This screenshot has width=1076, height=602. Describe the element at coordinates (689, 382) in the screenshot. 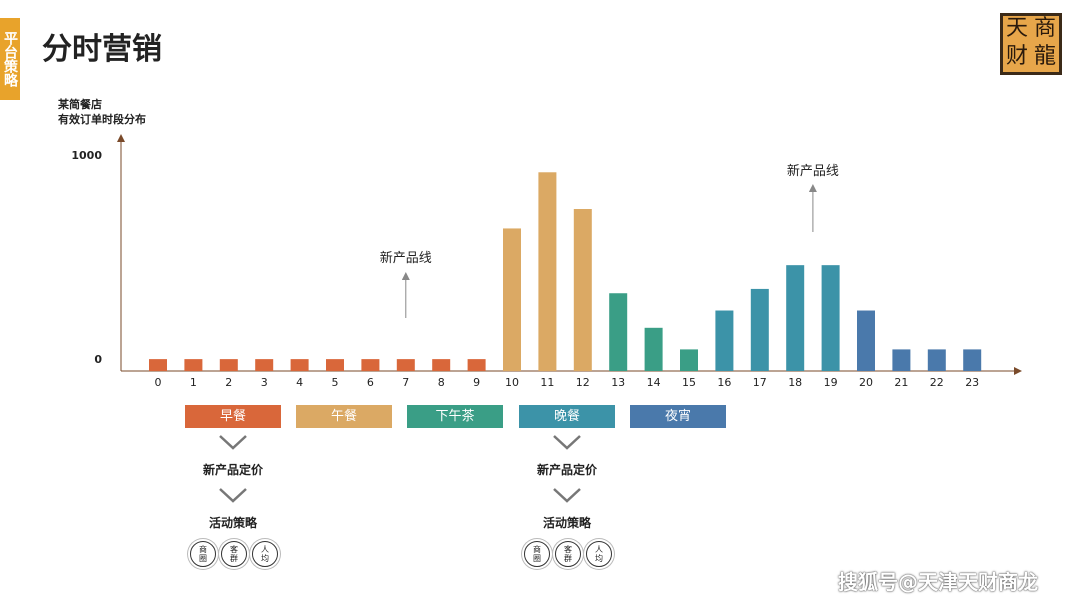

I see `x-tick-label: 15` at that location.